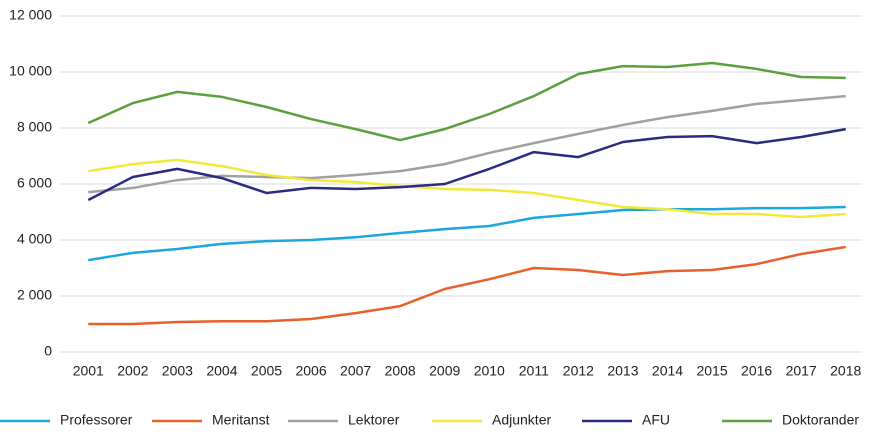 Image resolution: width=869 pixels, height=437 pixels. What do you see at coordinates (34, 295) in the screenshot?
I see `y-tick-label: 2 000` at bounding box center [34, 295].